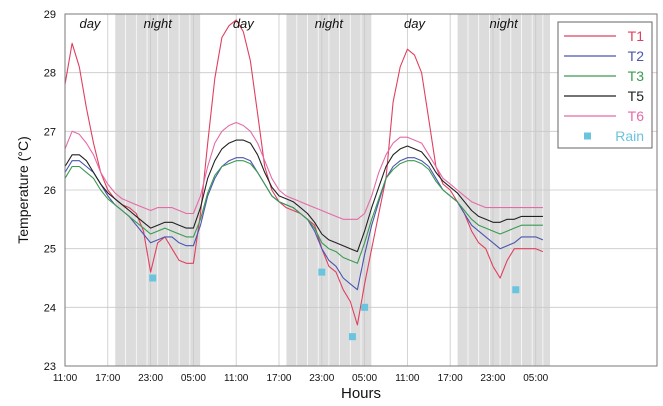 The width and height of the screenshot is (663, 406). What do you see at coordinates (636, 36) in the screenshot?
I see `legend-label-t1: T1` at bounding box center [636, 36].